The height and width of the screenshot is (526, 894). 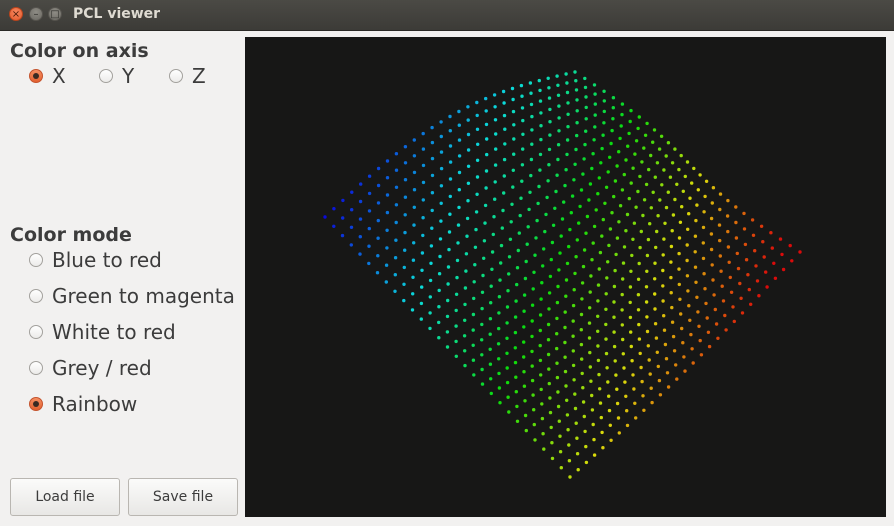 I want to click on radio-x, so click(x=36, y=76).